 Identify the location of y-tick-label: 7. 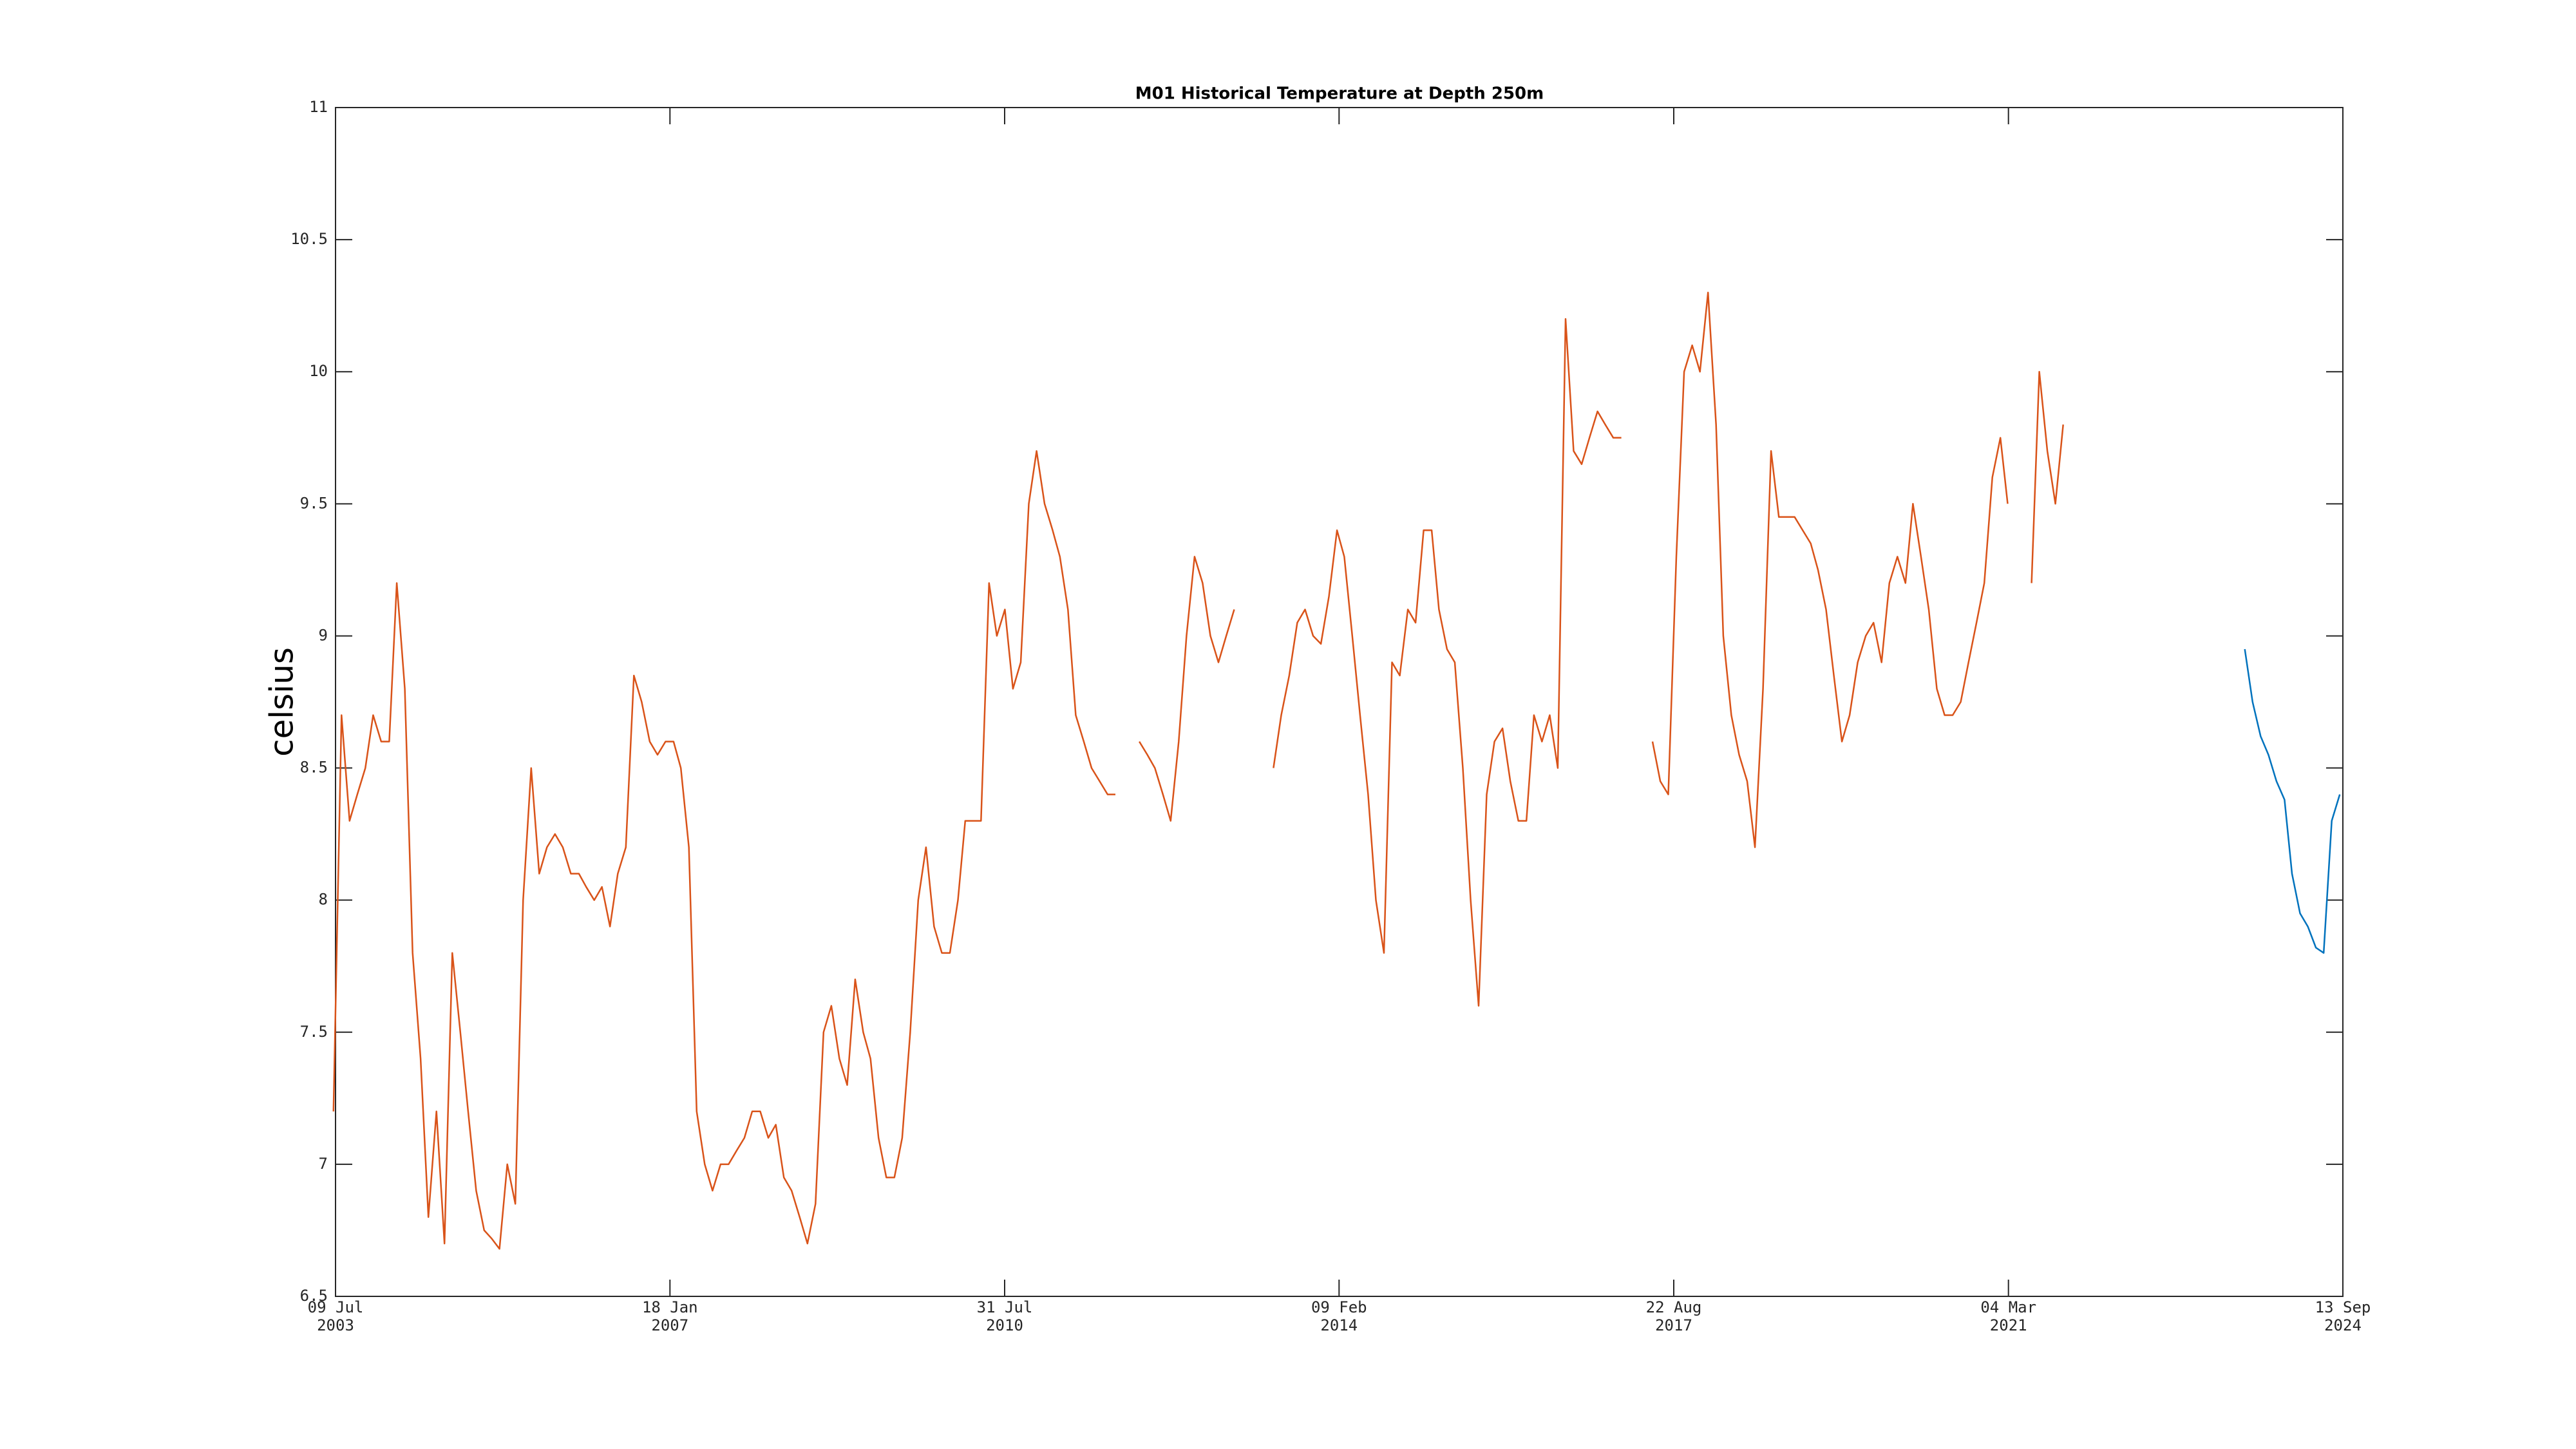
(323, 1164).